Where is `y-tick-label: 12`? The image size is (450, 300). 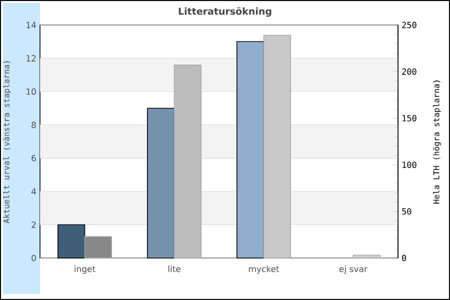
y-tick-label: 12 is located at coordinates (31, 58).